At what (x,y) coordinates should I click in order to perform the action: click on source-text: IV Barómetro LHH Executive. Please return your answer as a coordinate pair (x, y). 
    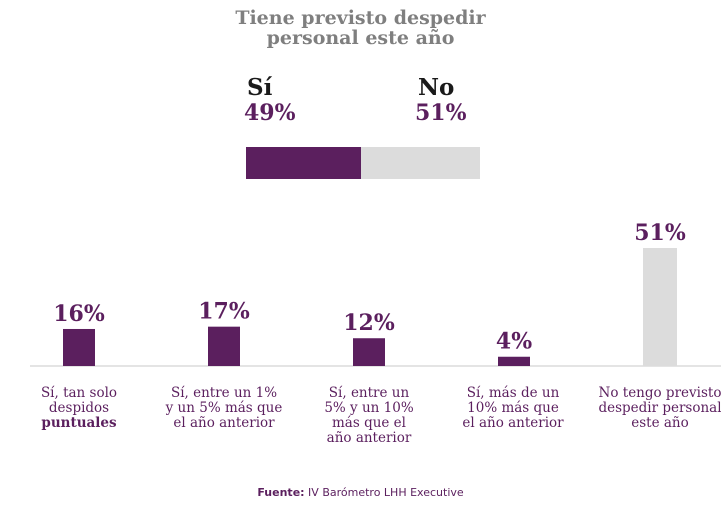
    Looking at the image, I should click on (384, 492).